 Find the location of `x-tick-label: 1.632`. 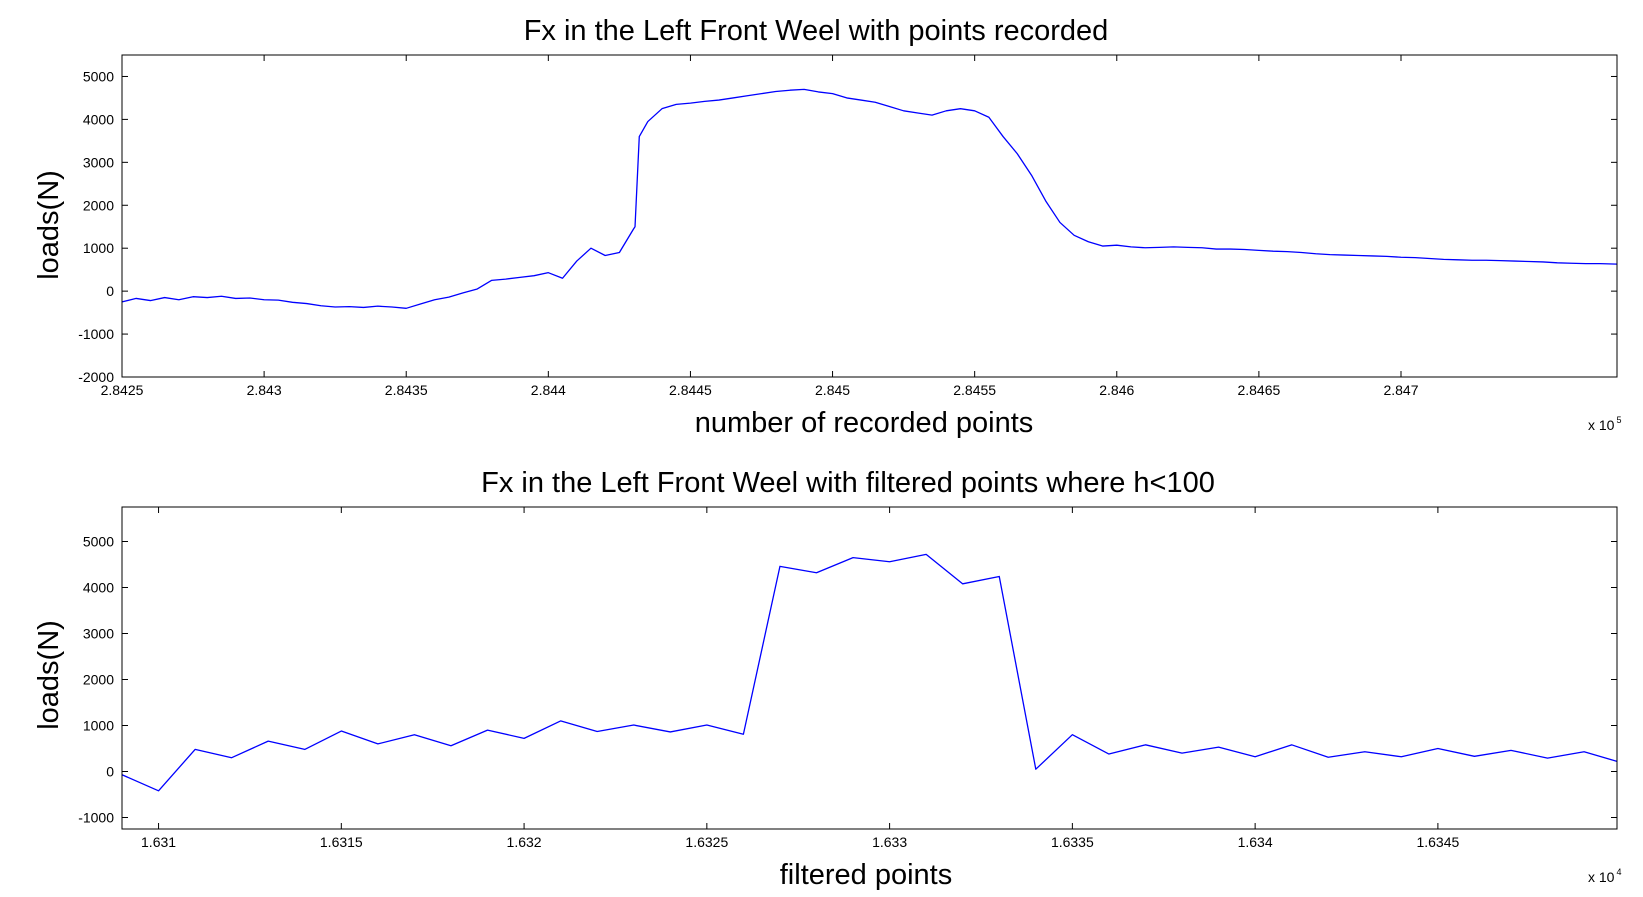

x-tick-label: 1.632 is located at coordinates (524, 842).